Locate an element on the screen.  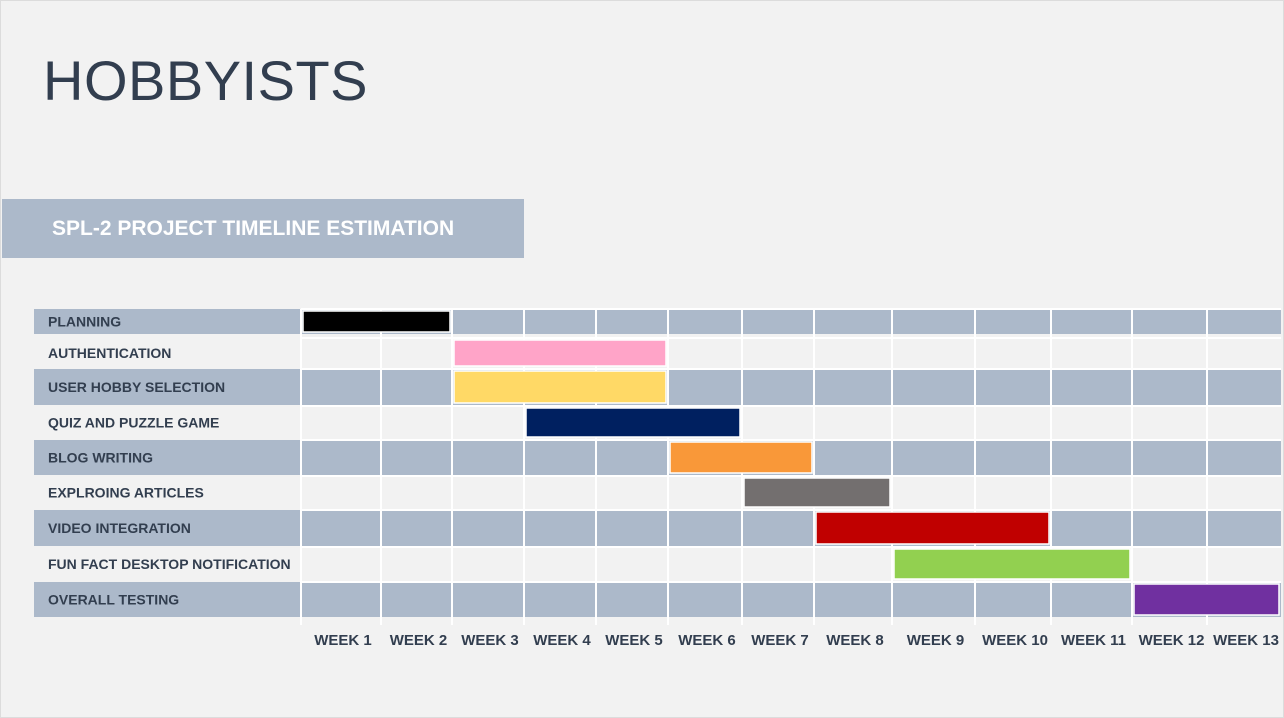
week-label: WEEK 10 is located at coordinates (1015, 640).